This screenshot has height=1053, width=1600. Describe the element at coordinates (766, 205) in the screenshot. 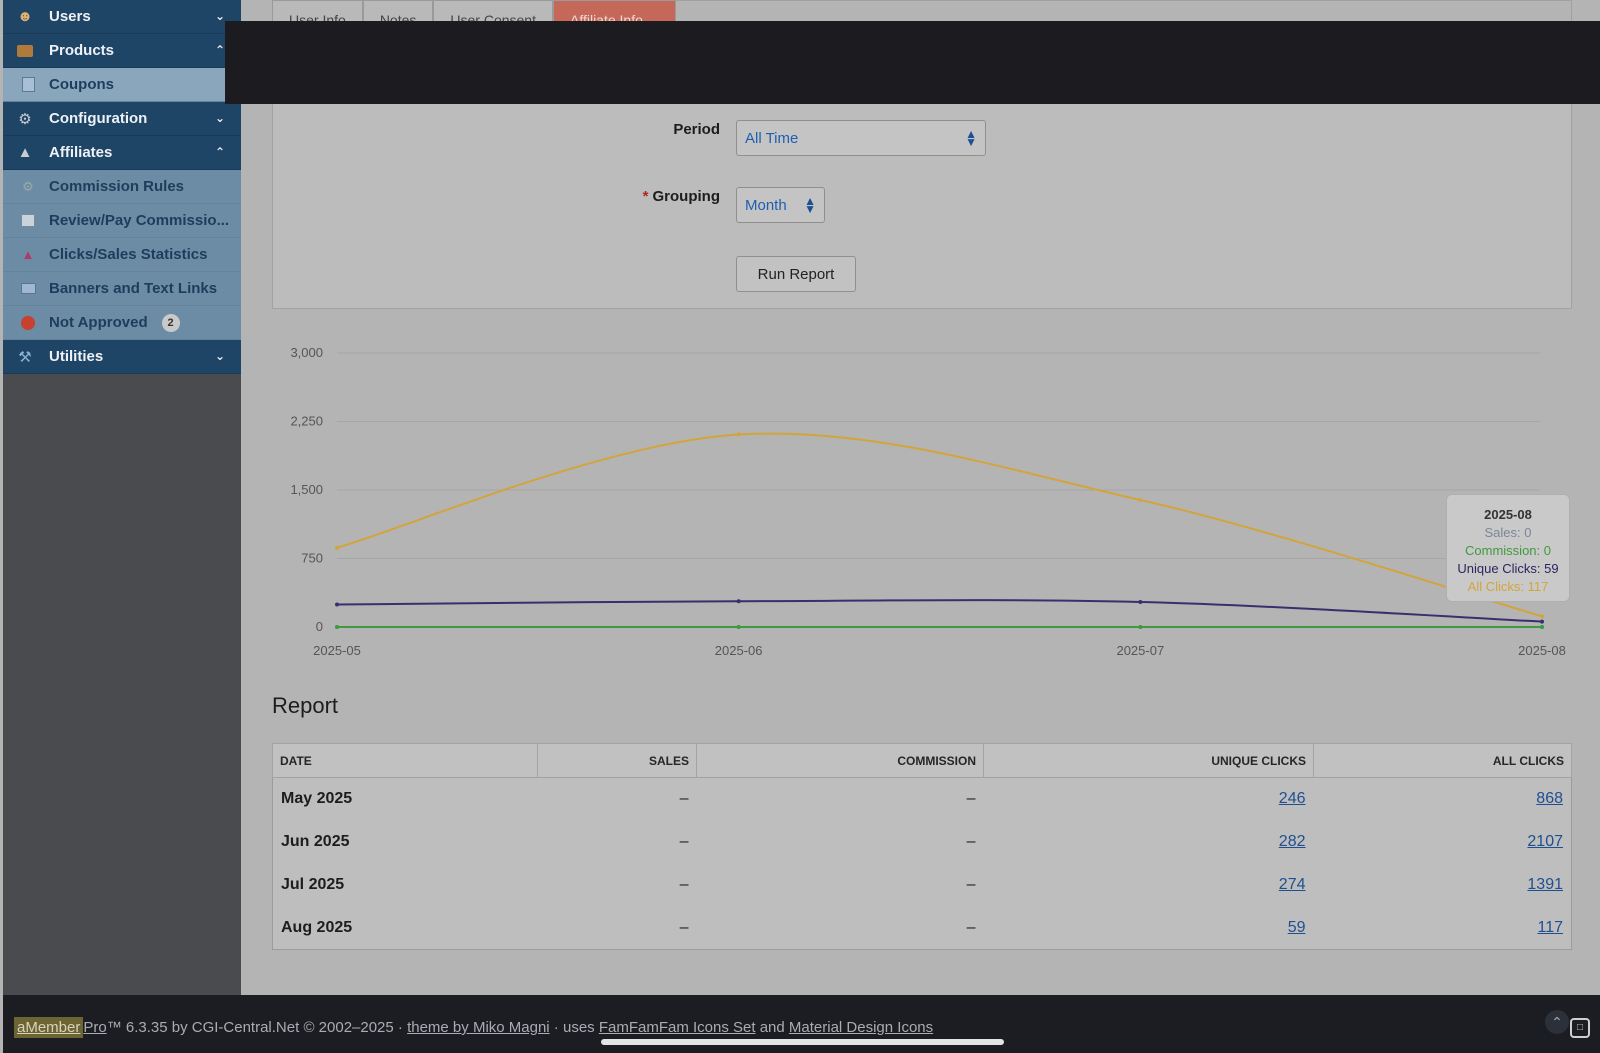

I see `grouping-select-value: Month` at that location.